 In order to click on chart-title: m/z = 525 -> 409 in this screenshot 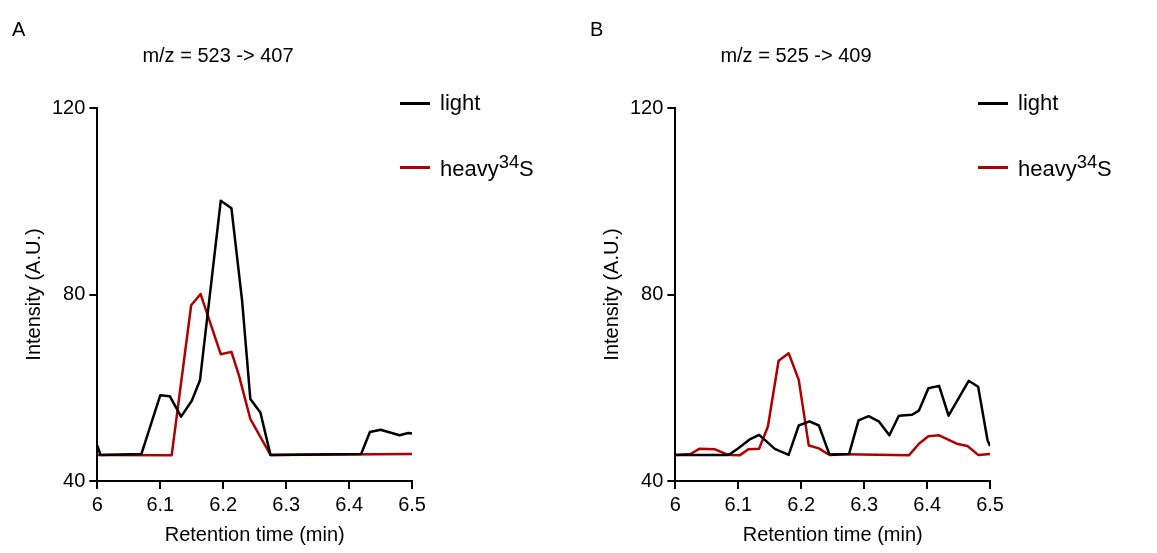, I will do `click(796, 54)`.